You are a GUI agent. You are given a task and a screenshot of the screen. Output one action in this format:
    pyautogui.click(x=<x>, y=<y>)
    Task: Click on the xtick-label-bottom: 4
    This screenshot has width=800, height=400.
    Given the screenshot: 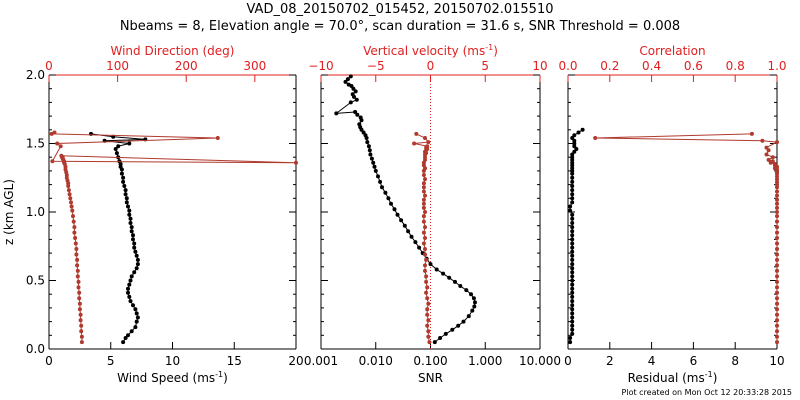 What is the action you would take?
    pyautogui.click(x=652, y=361)
    